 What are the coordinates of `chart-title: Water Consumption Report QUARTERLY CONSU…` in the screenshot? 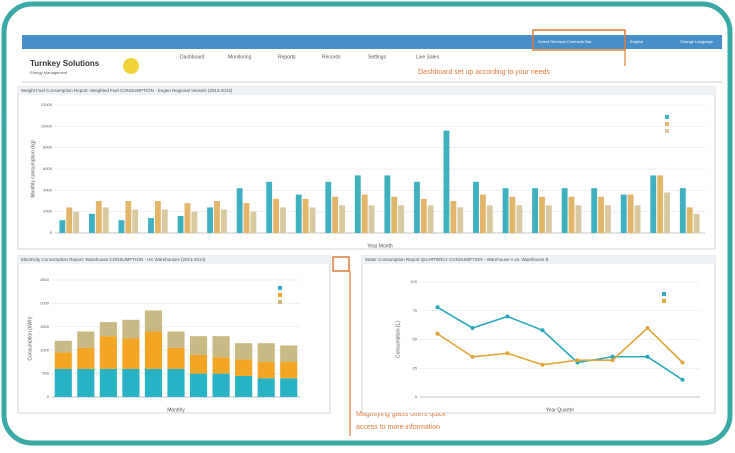 It's located at (457, 259).